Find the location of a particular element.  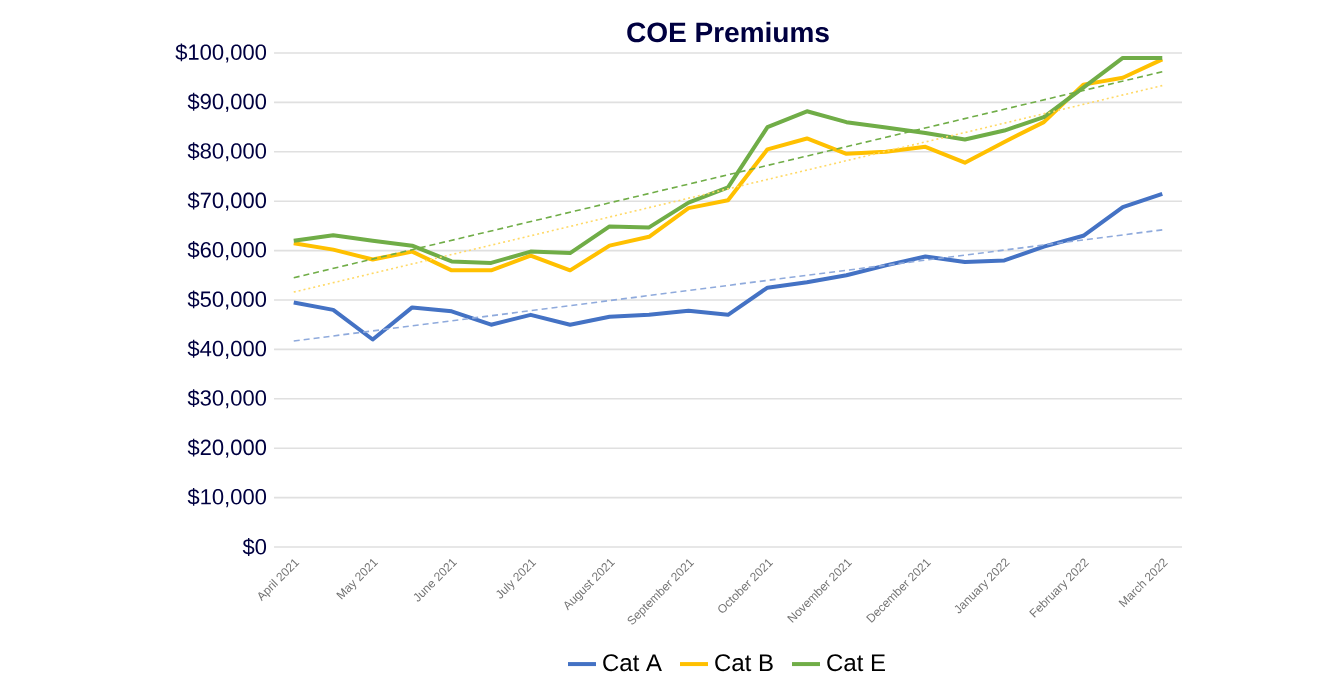

y-tick-label: $20,000 is located at coordinates (227, 448).